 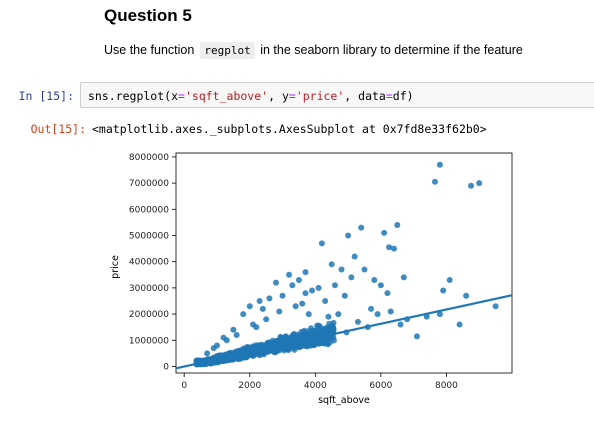 I want to click on code-arg-y-value: 'price', so click(x=320, y=96).